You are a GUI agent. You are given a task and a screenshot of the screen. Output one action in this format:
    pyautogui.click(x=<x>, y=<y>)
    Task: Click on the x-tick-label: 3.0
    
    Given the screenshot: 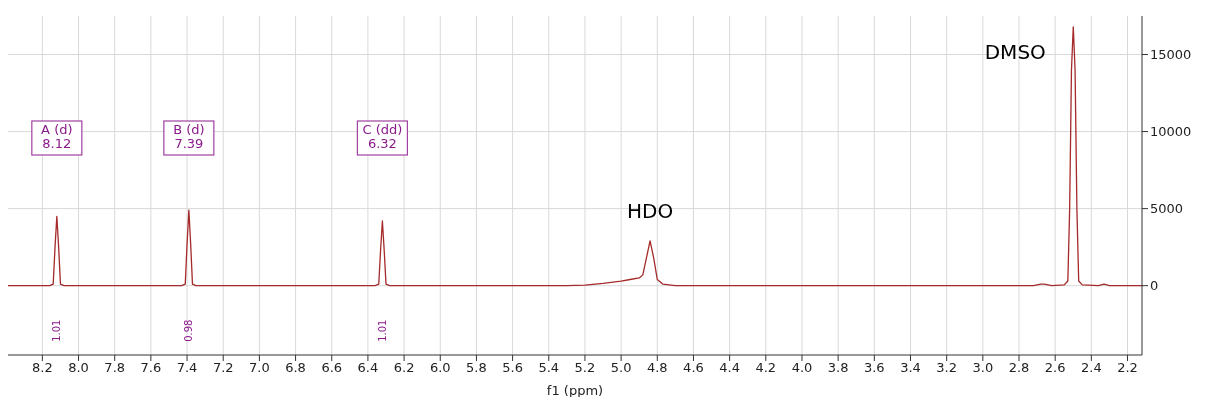 What is the action you would take?
    pyautogui.click(x=983, y=368)
    